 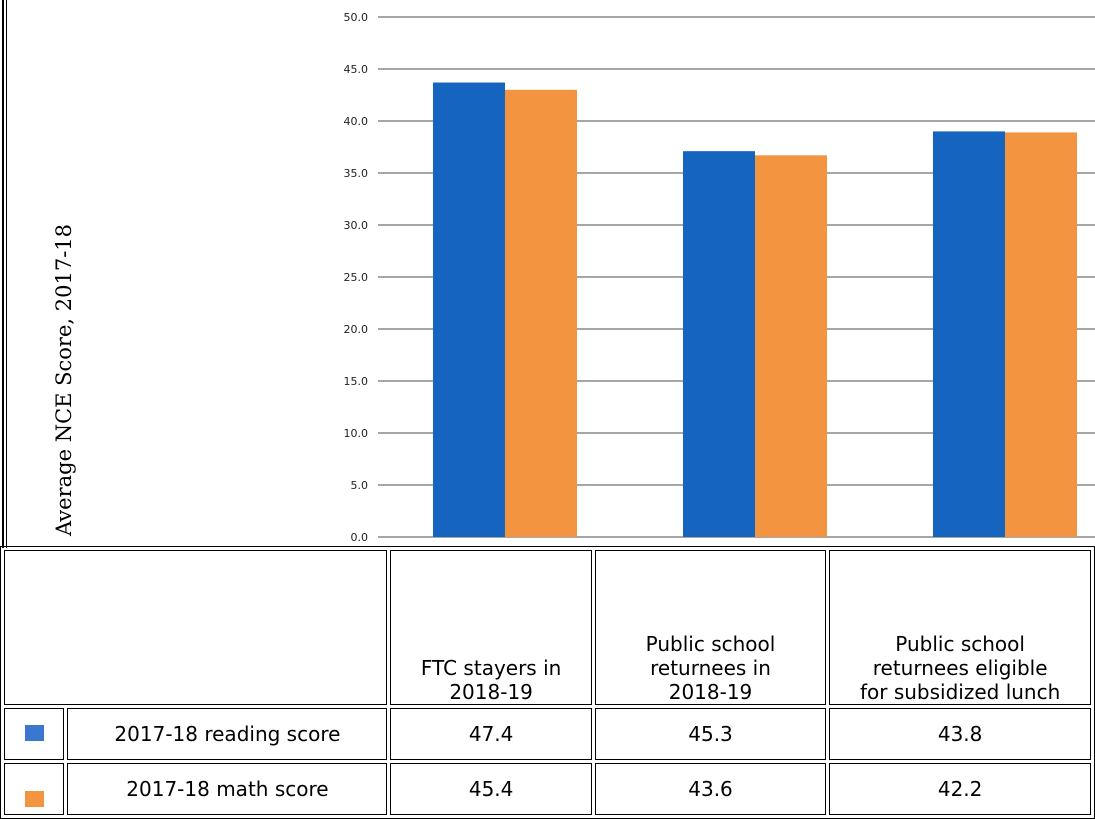 I want to click on header-line: returnees in, so click(x=710, y=668).